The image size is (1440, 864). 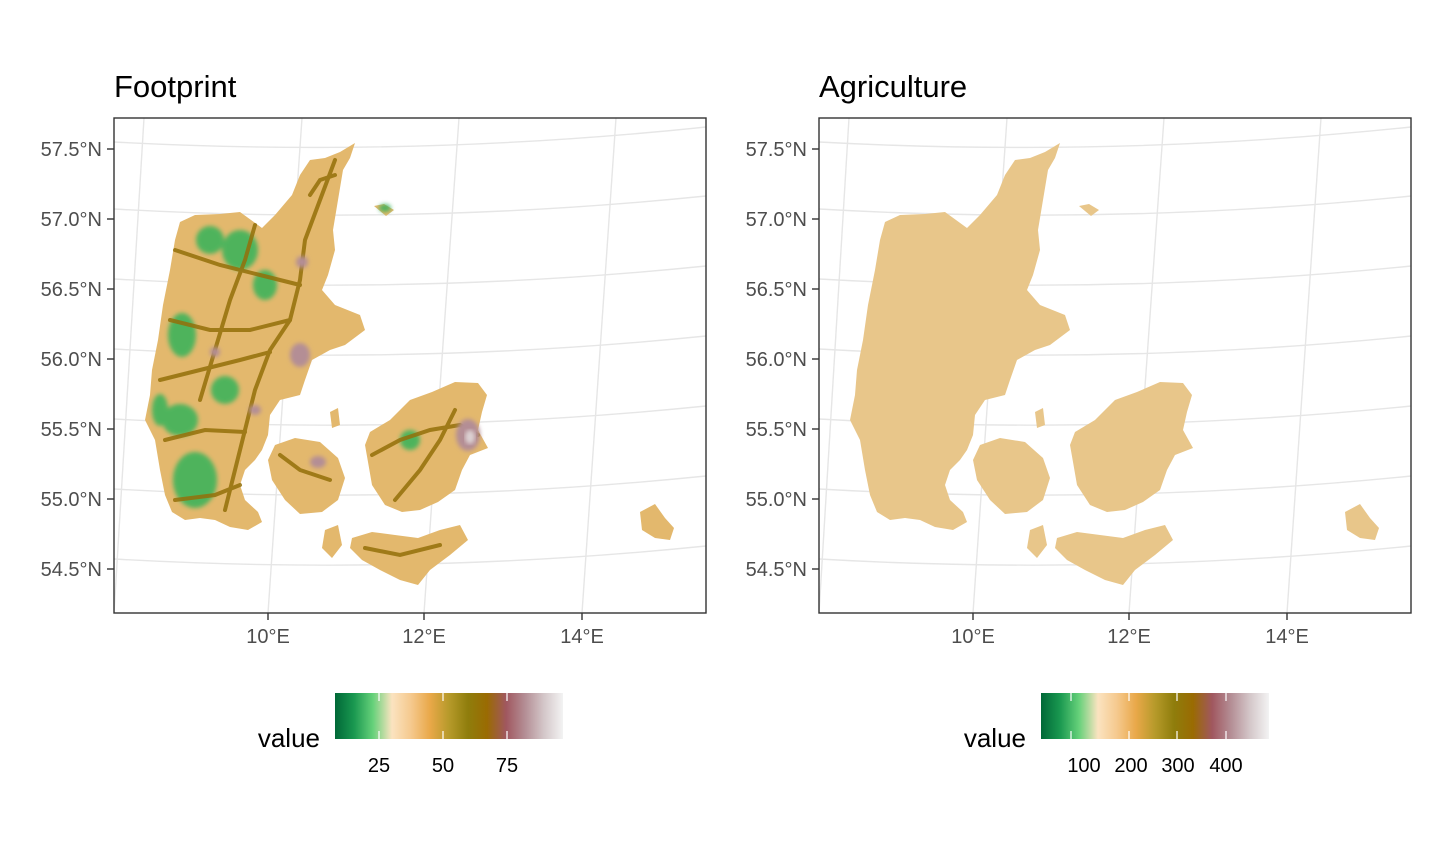 I want to click on panel-title: Footprint, so click(x=175, y=86).